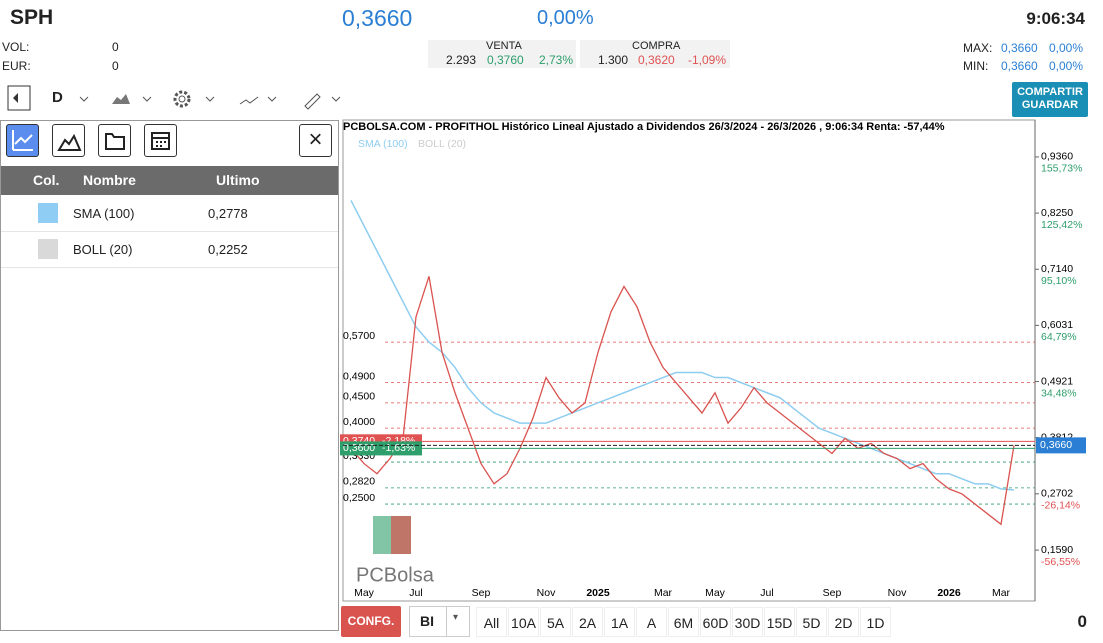 Image resolution: width=1103 pixels, height=643 pixels. What do you see at coordinates (22, 140) in the screenshot?
I see `tab-lines` at bounding box center [22, 140].